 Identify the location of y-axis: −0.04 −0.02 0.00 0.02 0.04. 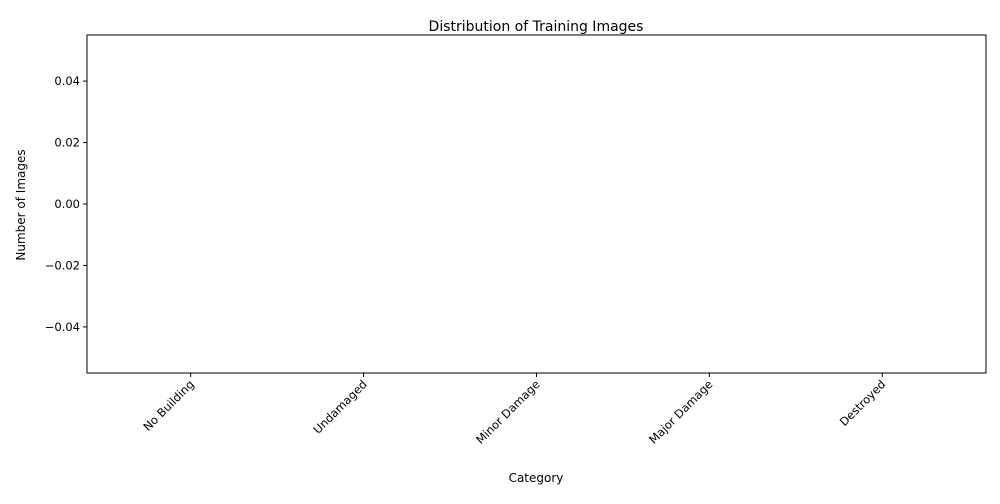
(66, 204).